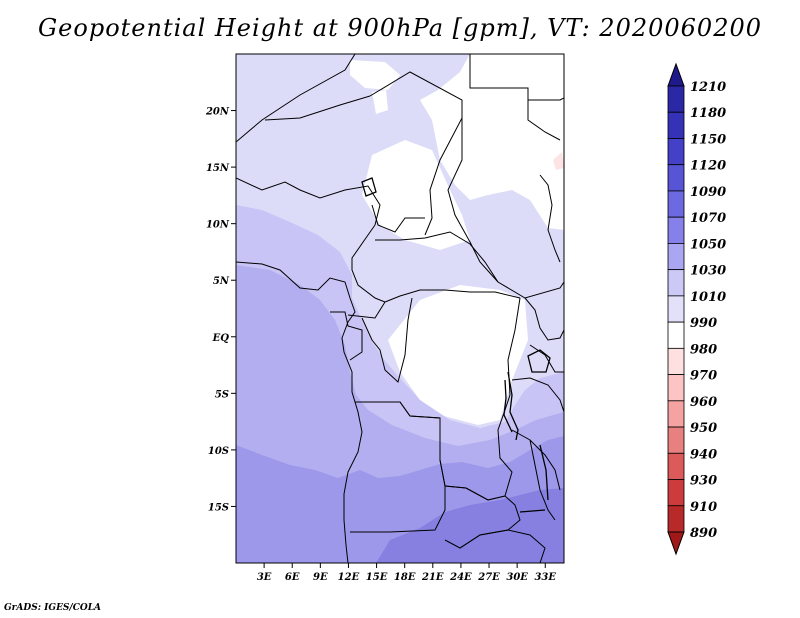 The image size is (800, 618). What do you see at coordinates (460, 577) in the screenshot?
I see `lon-tick-label: 24E` at bounding box center [460, 577].